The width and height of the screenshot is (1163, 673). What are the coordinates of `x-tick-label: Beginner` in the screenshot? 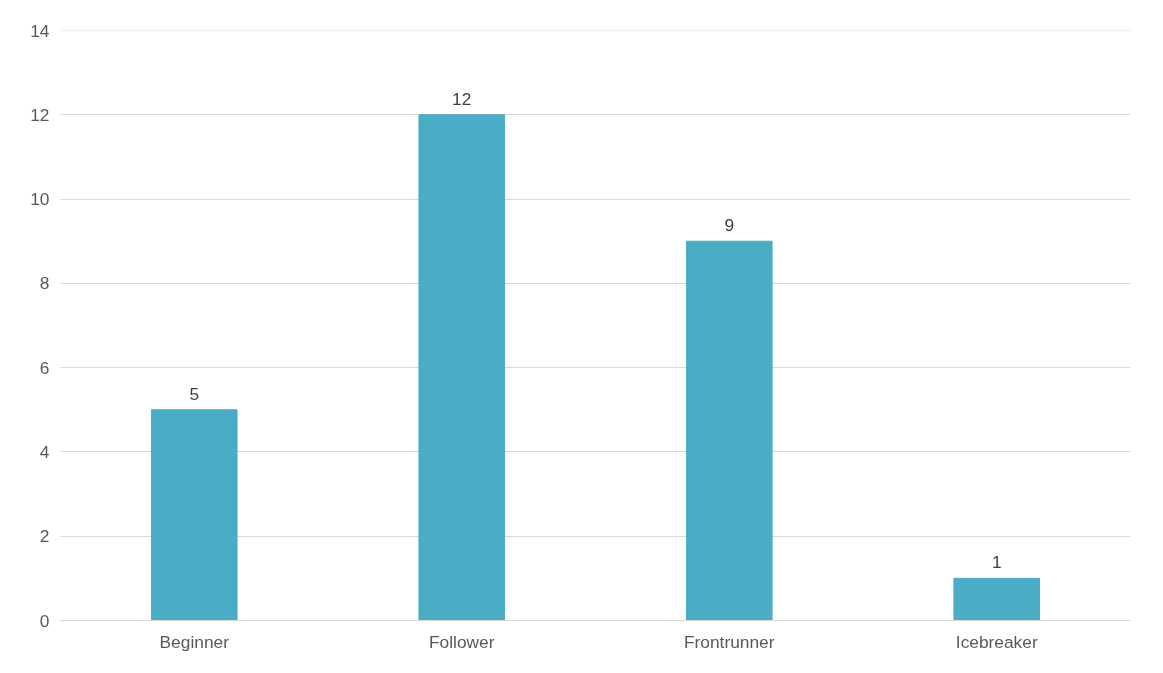 It's located at (194, 641).